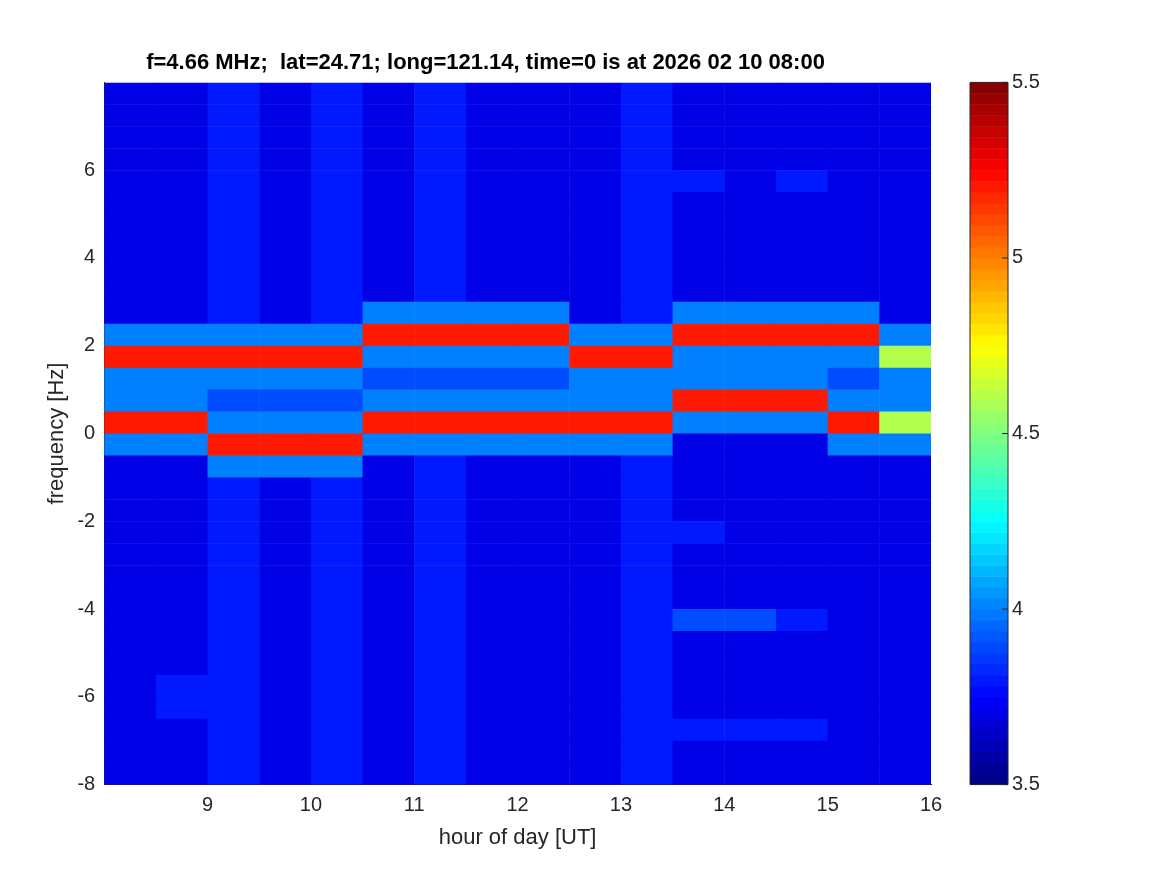 This screenshot has width=1167, height=875. Describe the element at coordinates (207, 804) in the screenshot. I see `x-tick-label: 9` at that location.